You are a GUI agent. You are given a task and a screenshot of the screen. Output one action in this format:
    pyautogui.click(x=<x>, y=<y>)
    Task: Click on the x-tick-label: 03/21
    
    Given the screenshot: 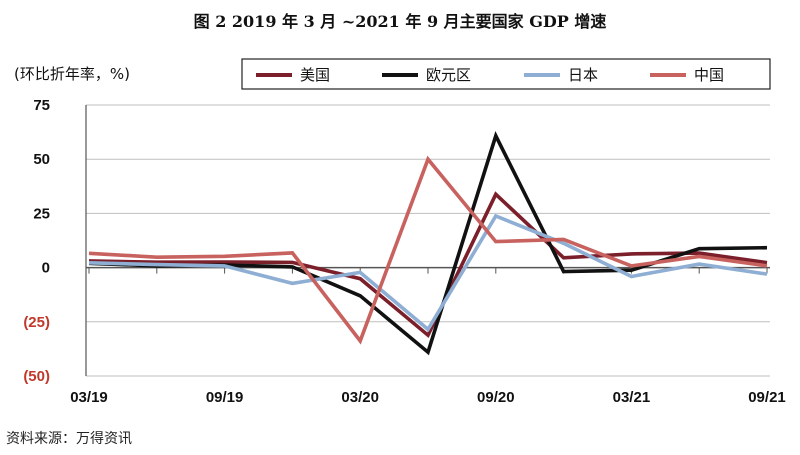 What is the action you would take?
    pyautogui.click(x=632, y=397)
    